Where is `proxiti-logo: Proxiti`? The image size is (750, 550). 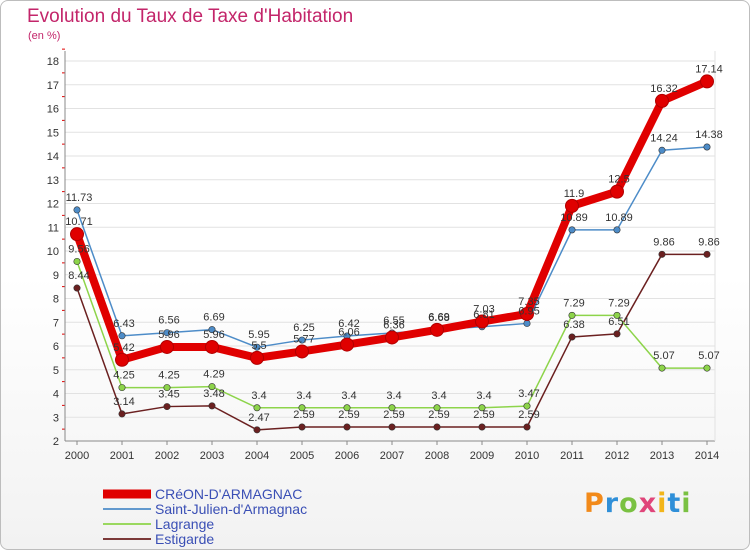
proxiti-logo: Proxiti is located at coordinates (638, 503).